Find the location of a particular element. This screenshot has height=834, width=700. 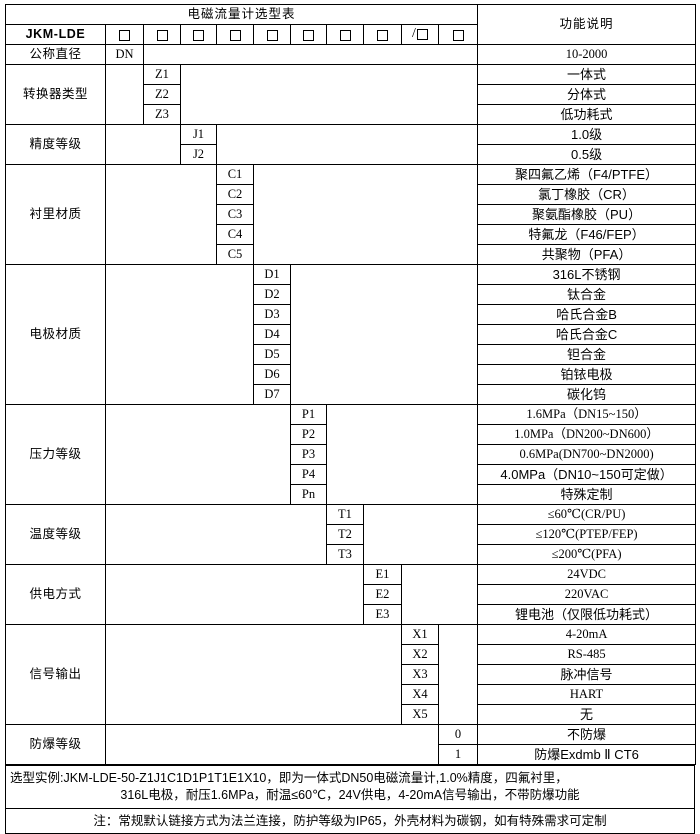

table-row: D6 铂铱电极 is located at coordinates (351, 374).